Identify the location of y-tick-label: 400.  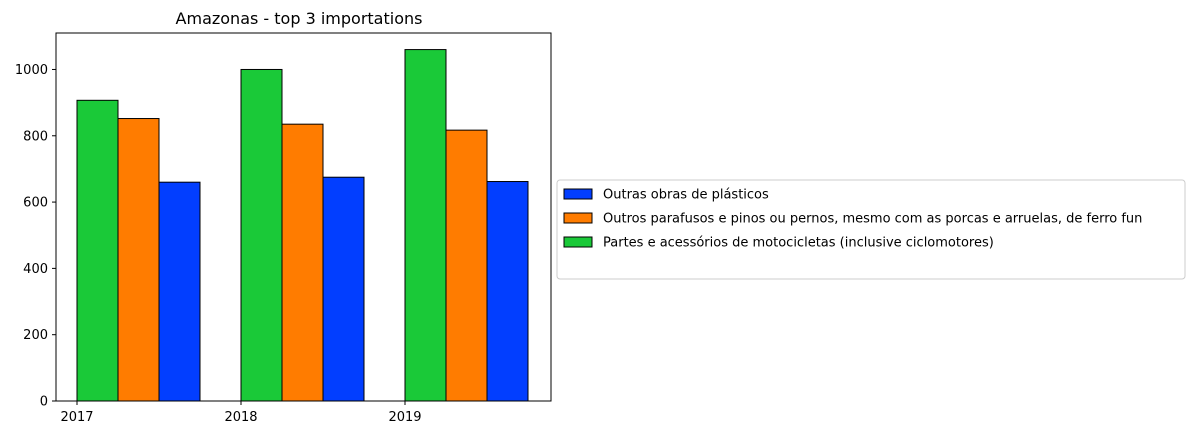
(35, 269).